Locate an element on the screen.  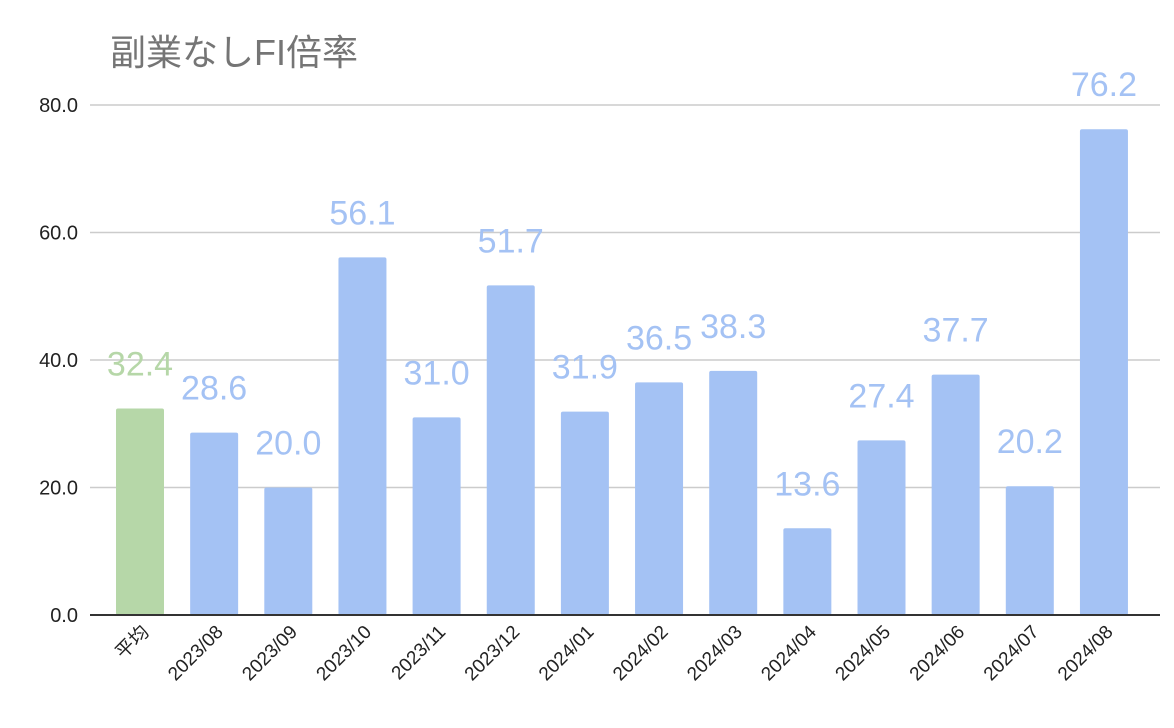
y-tick-label: 80.0 is located at coordinates (58, 106).